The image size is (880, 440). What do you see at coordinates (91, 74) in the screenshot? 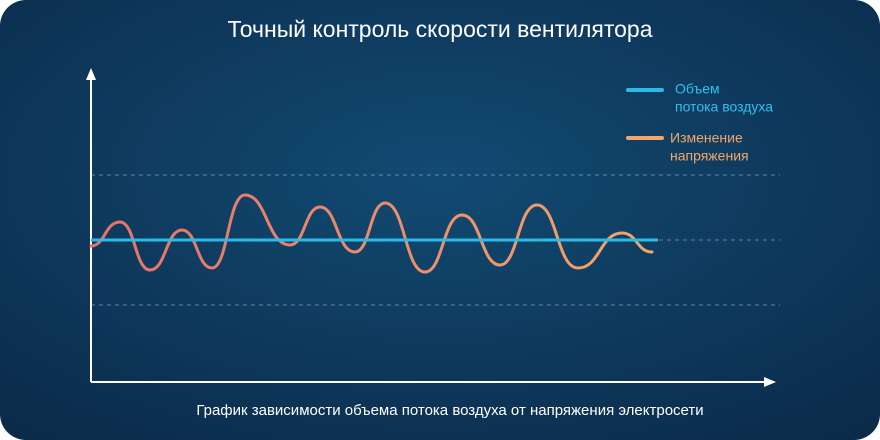
I see `y-axis-arrow` at bounding box center [91, 74].